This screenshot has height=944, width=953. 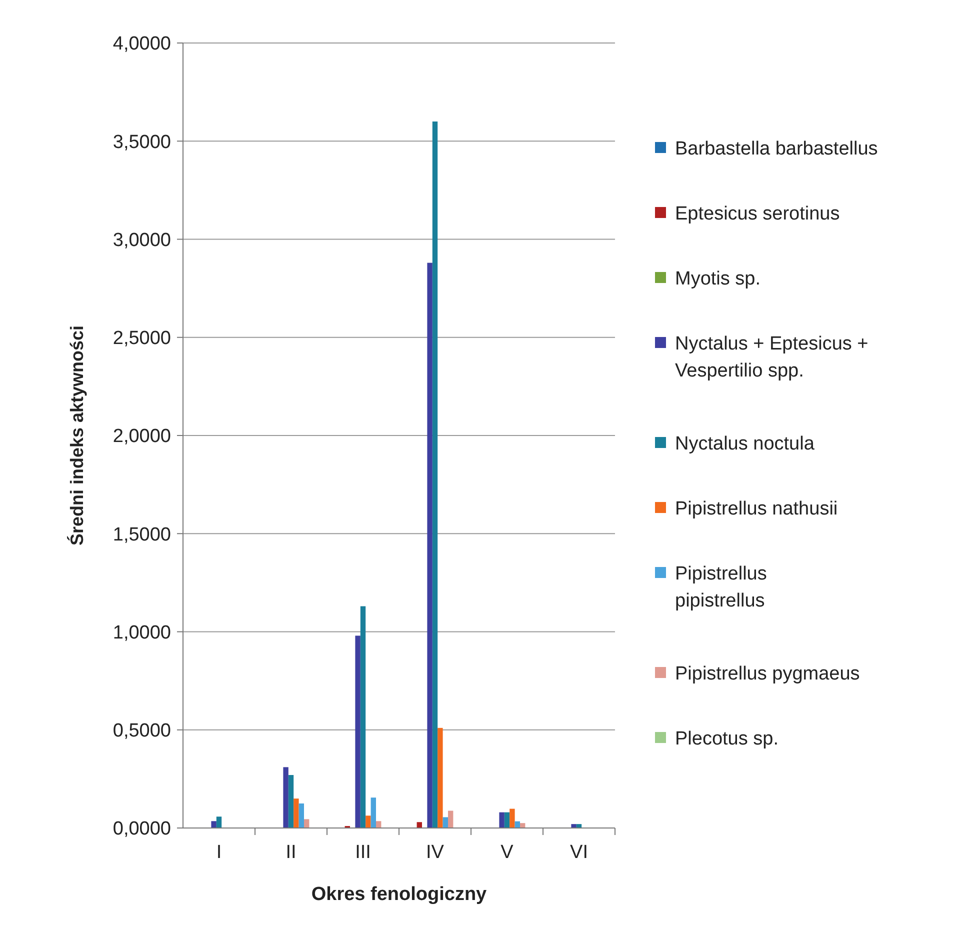 I want to click on y-tick-label: 2,5000, so click(x=141, y=339).